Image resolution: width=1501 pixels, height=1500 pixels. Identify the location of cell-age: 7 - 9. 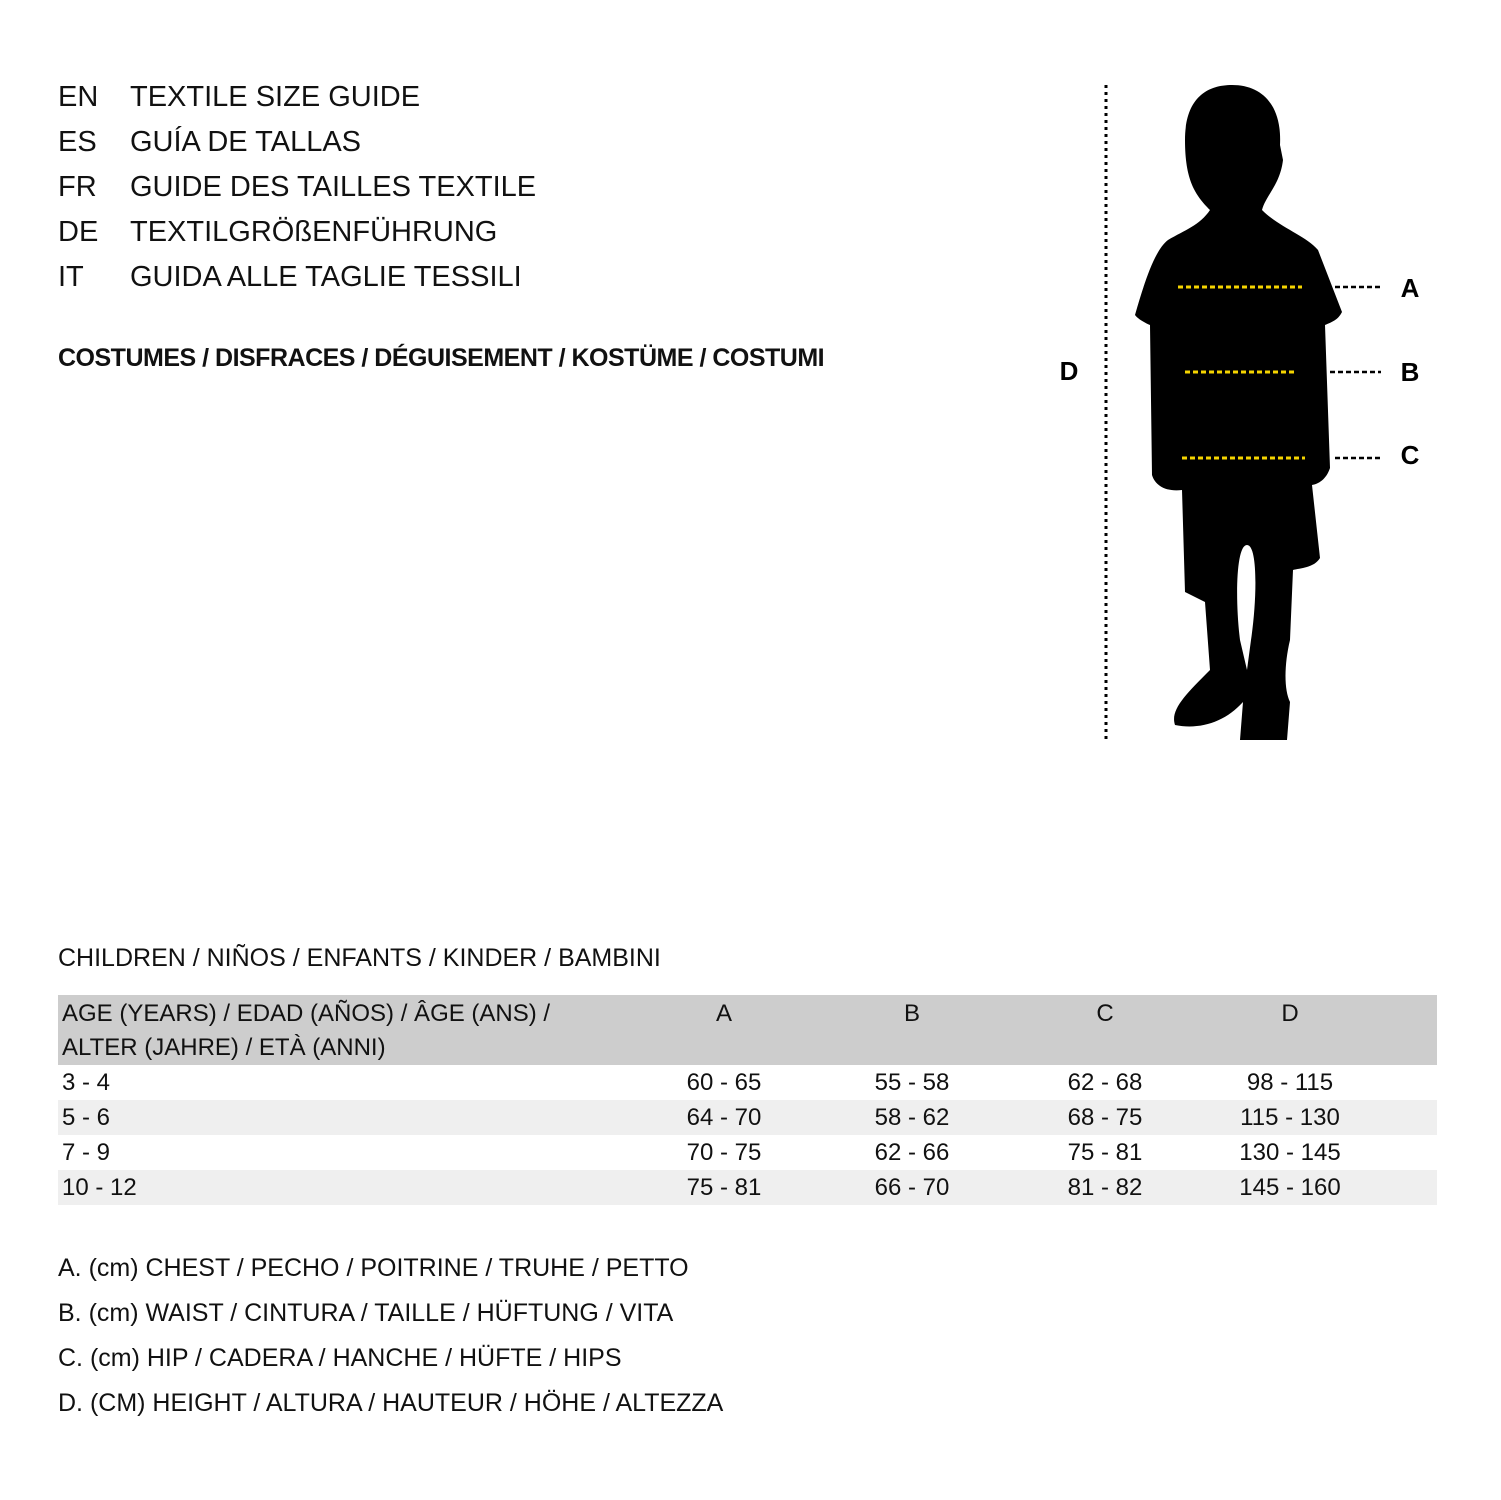
(86, 1152).